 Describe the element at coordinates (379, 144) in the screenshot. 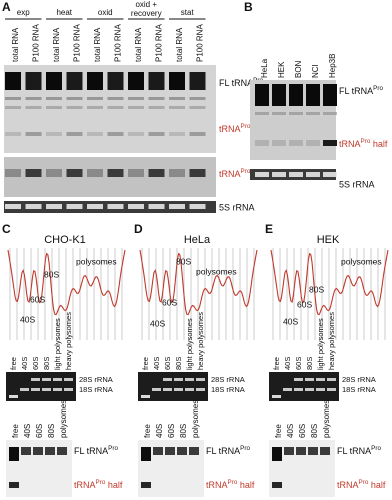

I see `label-rest: half` at that location.